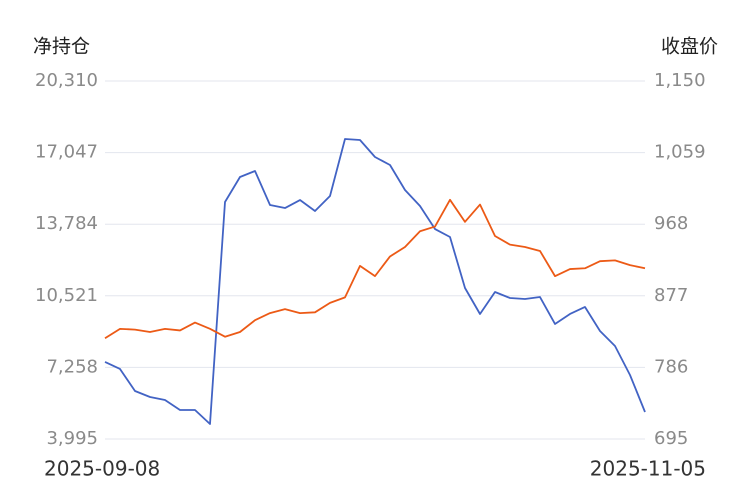 The image size is (735, 500). I want to click on y-tick-label: 20,310, so click(66, 80).